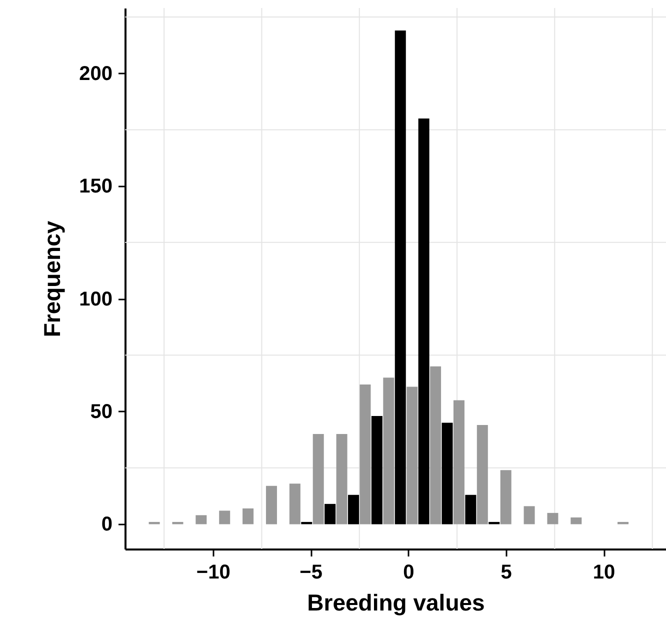 The height and width of the screenshot is (643, 666). I want to click on y-tick-label: 100, so click(95, 299).